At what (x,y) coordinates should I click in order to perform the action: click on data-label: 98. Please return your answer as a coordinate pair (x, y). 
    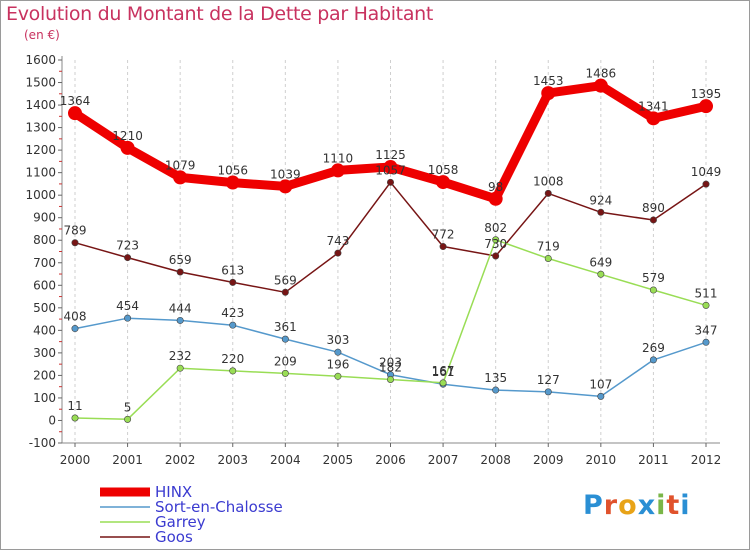
    Looking at the image, I should click on (495, 187).